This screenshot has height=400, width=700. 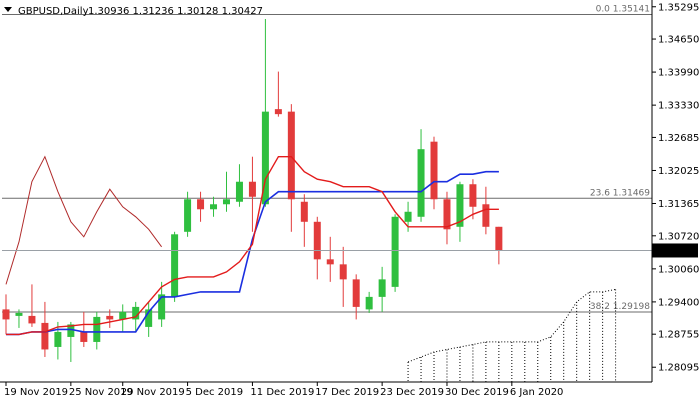 I want to click on time-tick-label: 11 Dec 2019, so click(x=282, y=392).